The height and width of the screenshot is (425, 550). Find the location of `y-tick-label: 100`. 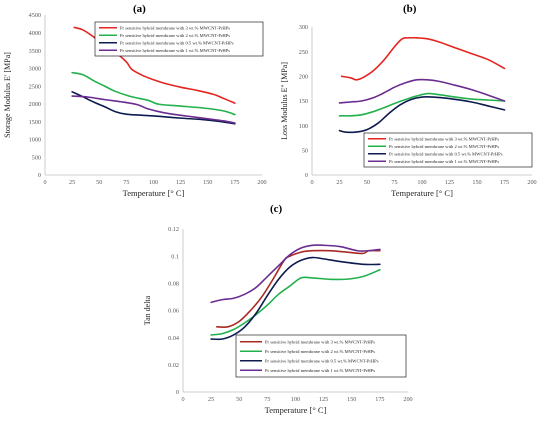

y-tick-label: 100 is located at coordinates (303, 126).